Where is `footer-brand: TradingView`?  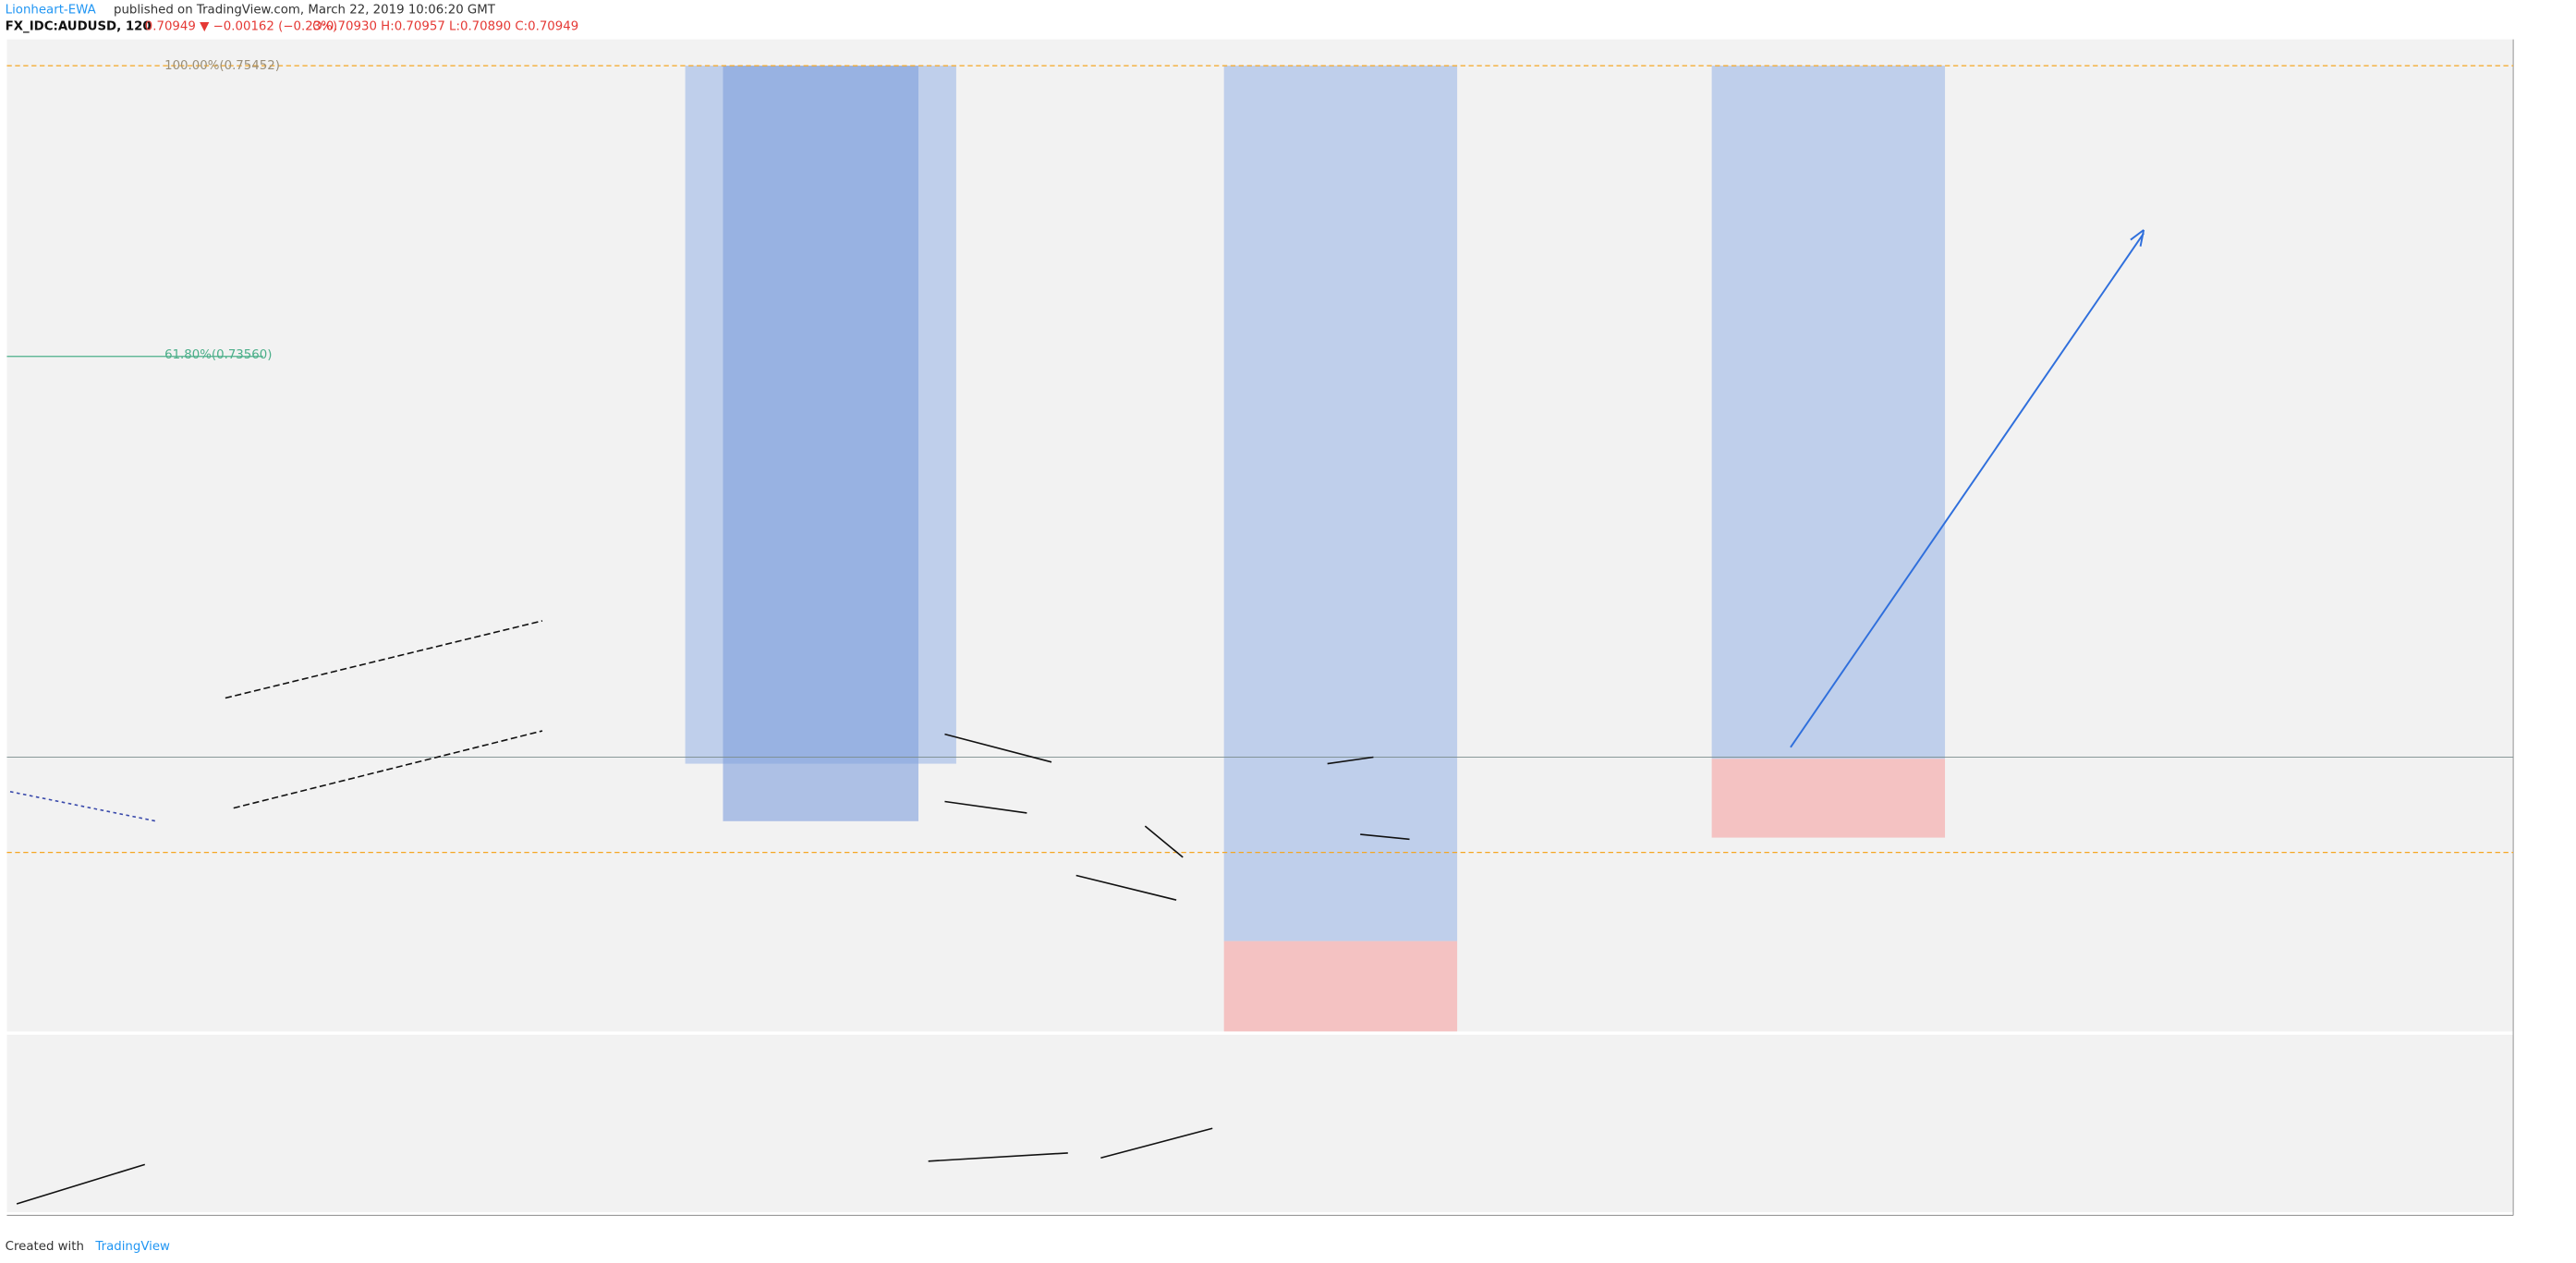 footer-brand: TradingView is located at coordinates (132, 1247).